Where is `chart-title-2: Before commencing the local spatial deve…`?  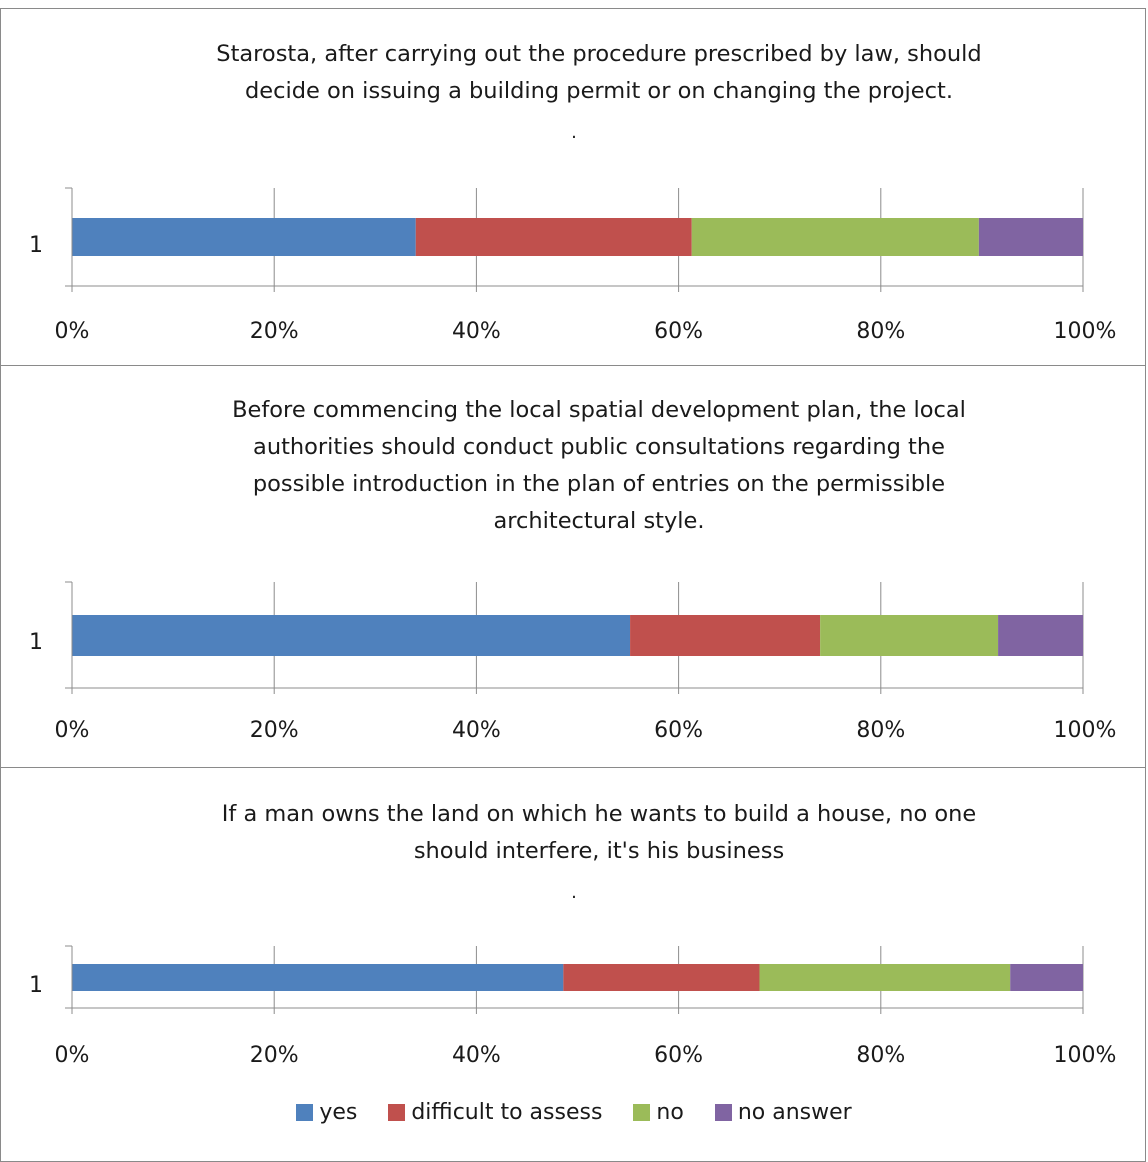 chart-title-2: Before commencing the local spatial deve… is located at coordinates (599, 466).